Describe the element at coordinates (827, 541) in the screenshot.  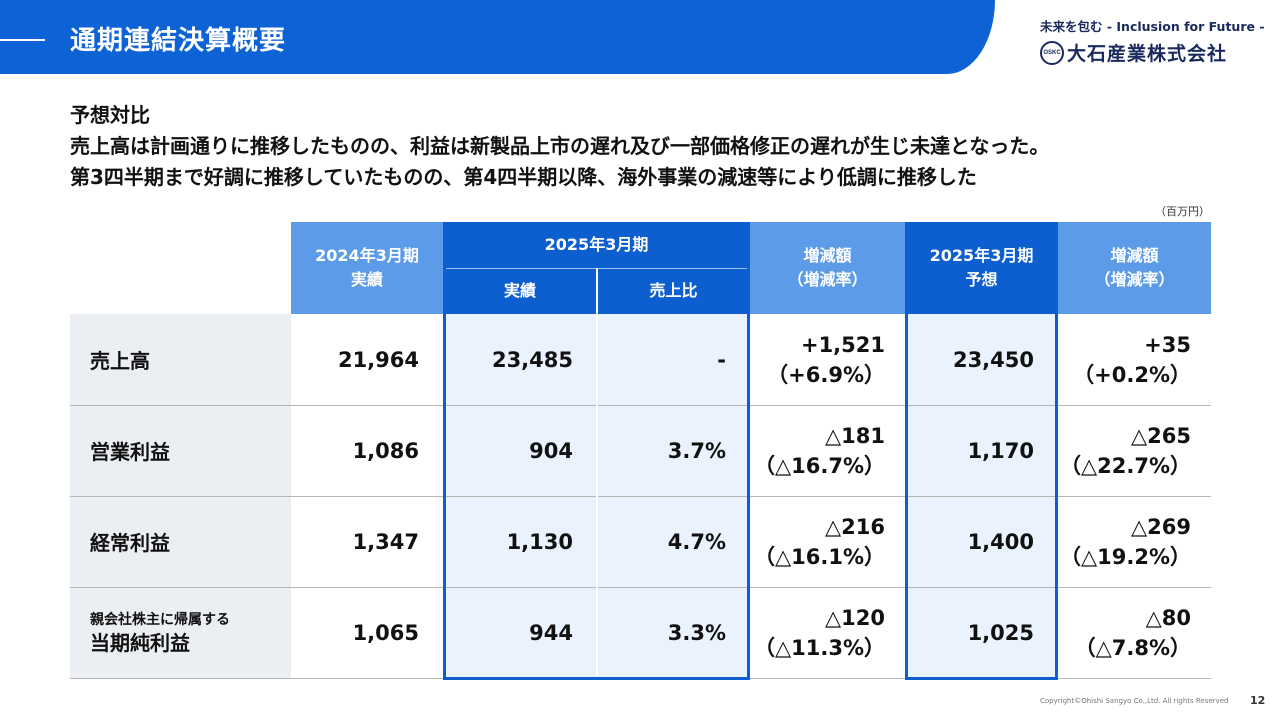
I see `cell-change-prev: △216 （△16.1%）` at that location.